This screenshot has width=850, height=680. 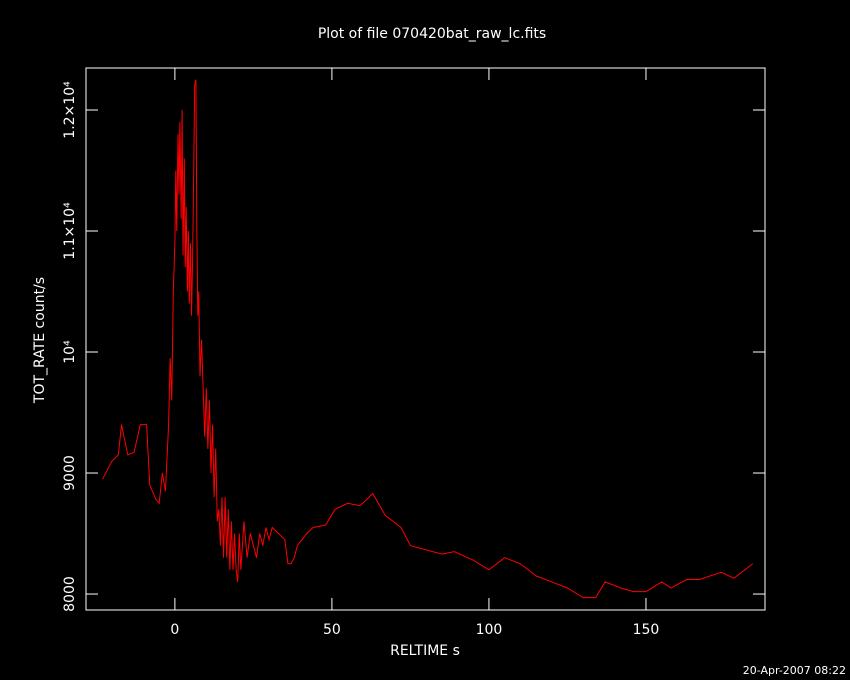 What do you see at coordinates (70, 231) in the screenshot?
I see `y-tick-label: 1.1×10⁴` at bounding box center [70, 231].